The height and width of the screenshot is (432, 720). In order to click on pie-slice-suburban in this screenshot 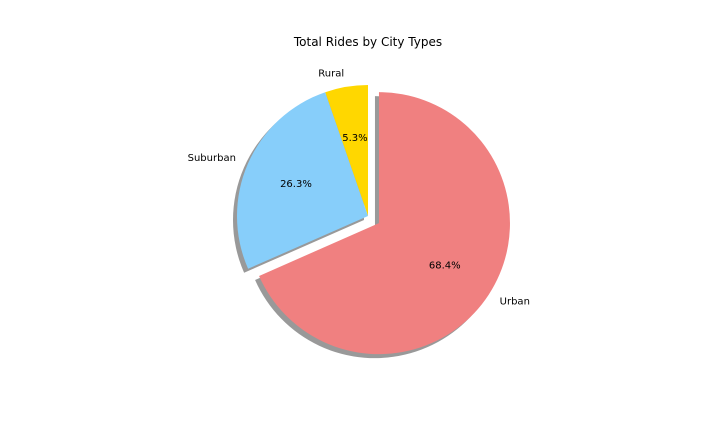, I will do `click(302, 180)`.